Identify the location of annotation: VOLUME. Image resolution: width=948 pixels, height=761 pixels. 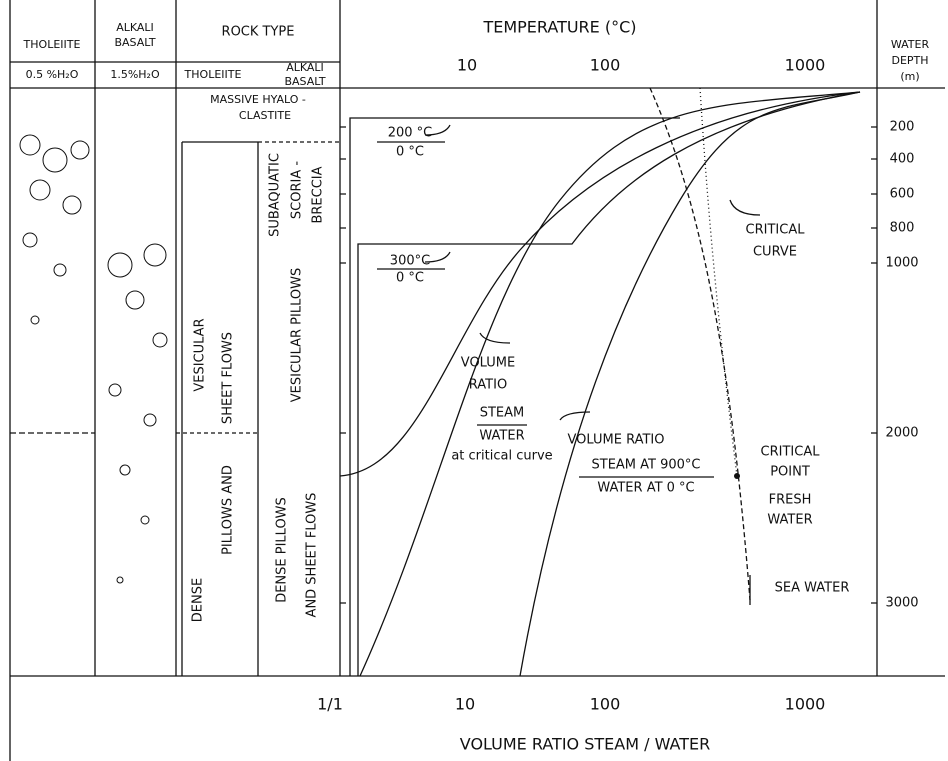
(488, 363).